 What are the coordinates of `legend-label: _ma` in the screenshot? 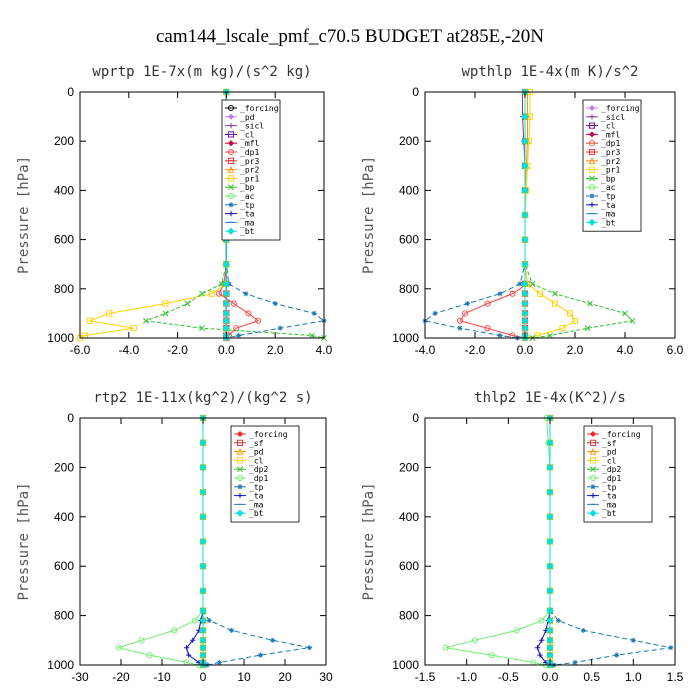 It's located at (256, 504).